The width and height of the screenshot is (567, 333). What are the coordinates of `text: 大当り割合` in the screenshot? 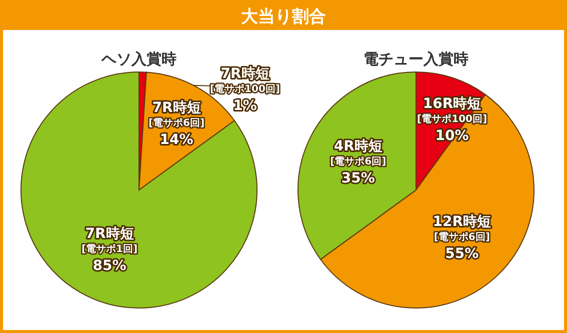 It's located at (283, 17).